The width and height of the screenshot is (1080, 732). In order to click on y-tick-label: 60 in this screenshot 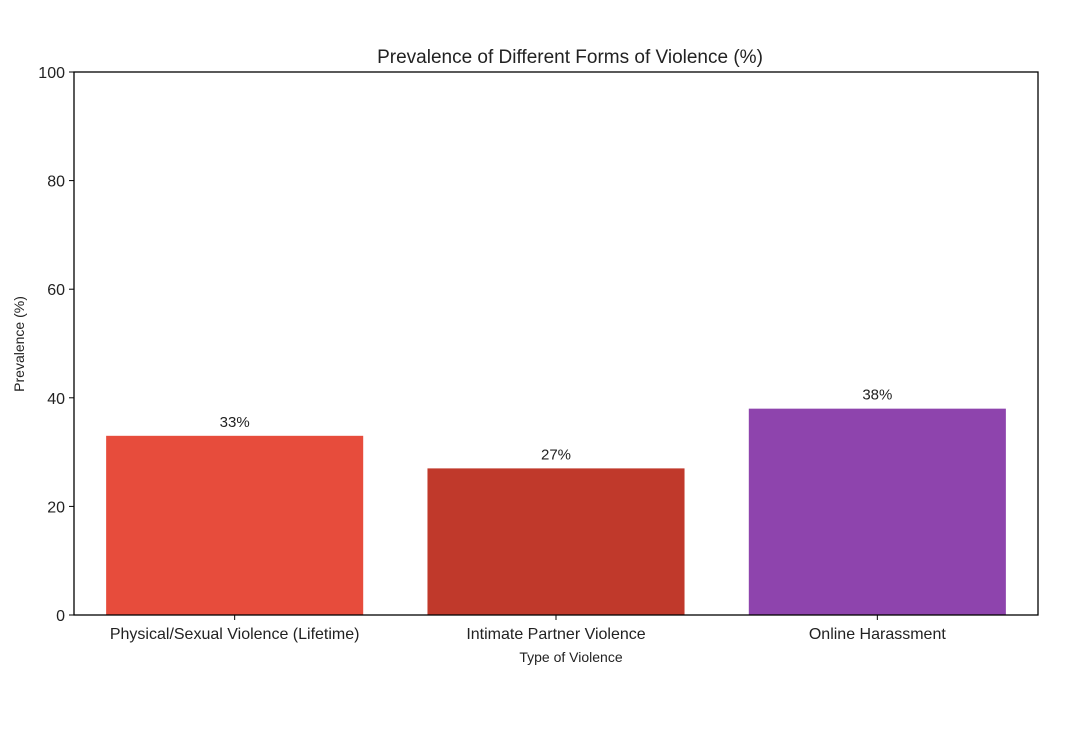, I will do `click(56, 290)`.